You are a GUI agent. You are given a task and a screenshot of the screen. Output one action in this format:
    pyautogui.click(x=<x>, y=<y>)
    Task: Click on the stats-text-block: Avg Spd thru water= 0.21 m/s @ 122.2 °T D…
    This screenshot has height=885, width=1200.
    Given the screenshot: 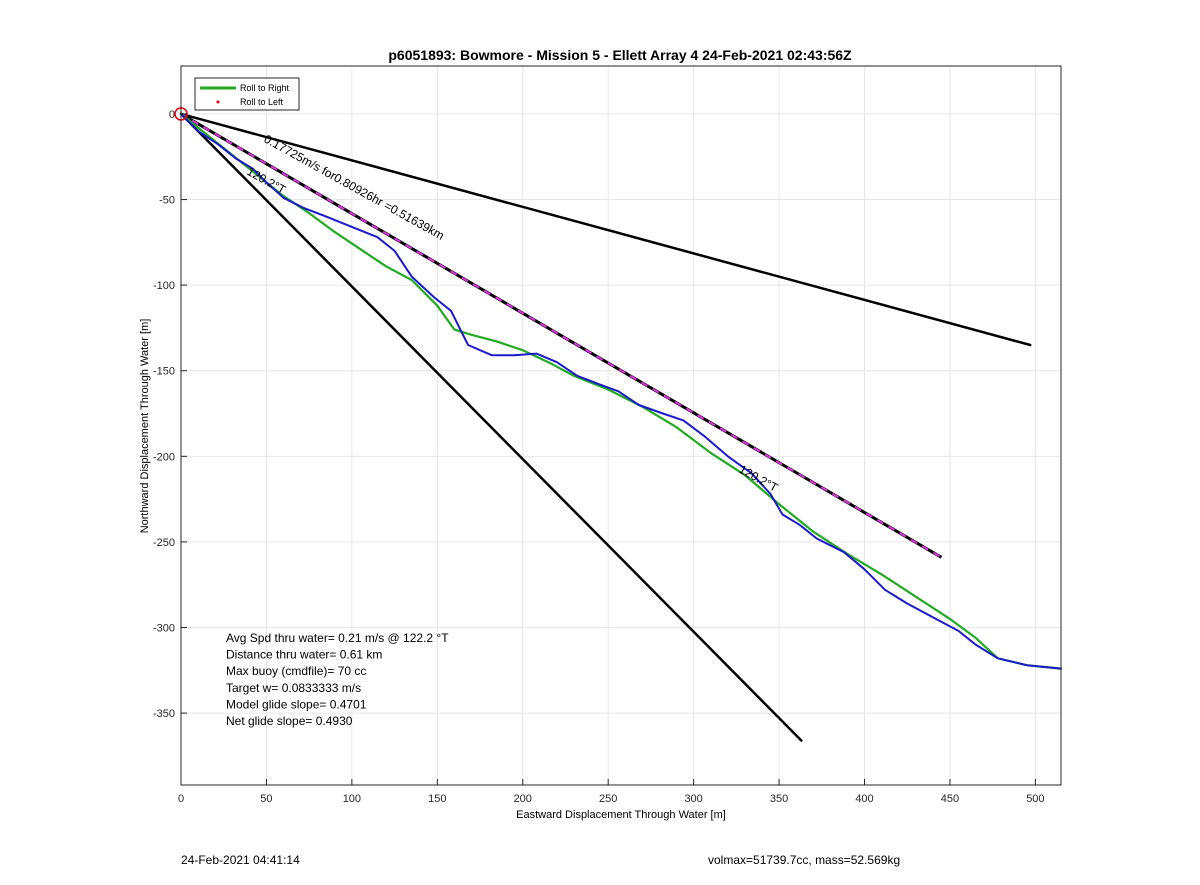 What is the action you would take?
    pyautogui.click(x=337, y=679)
    